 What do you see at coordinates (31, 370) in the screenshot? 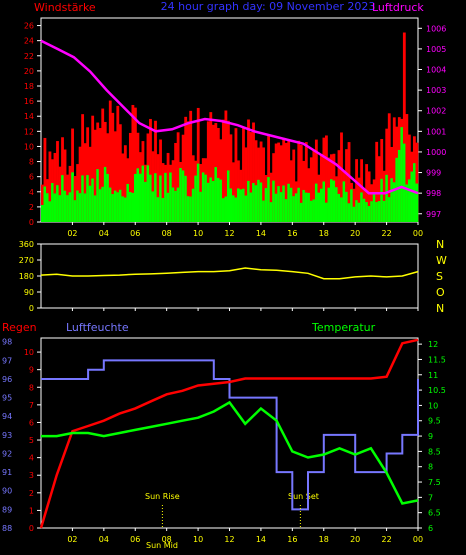
I see `rain-tick-label: 9` at bounding box center [31, 370].